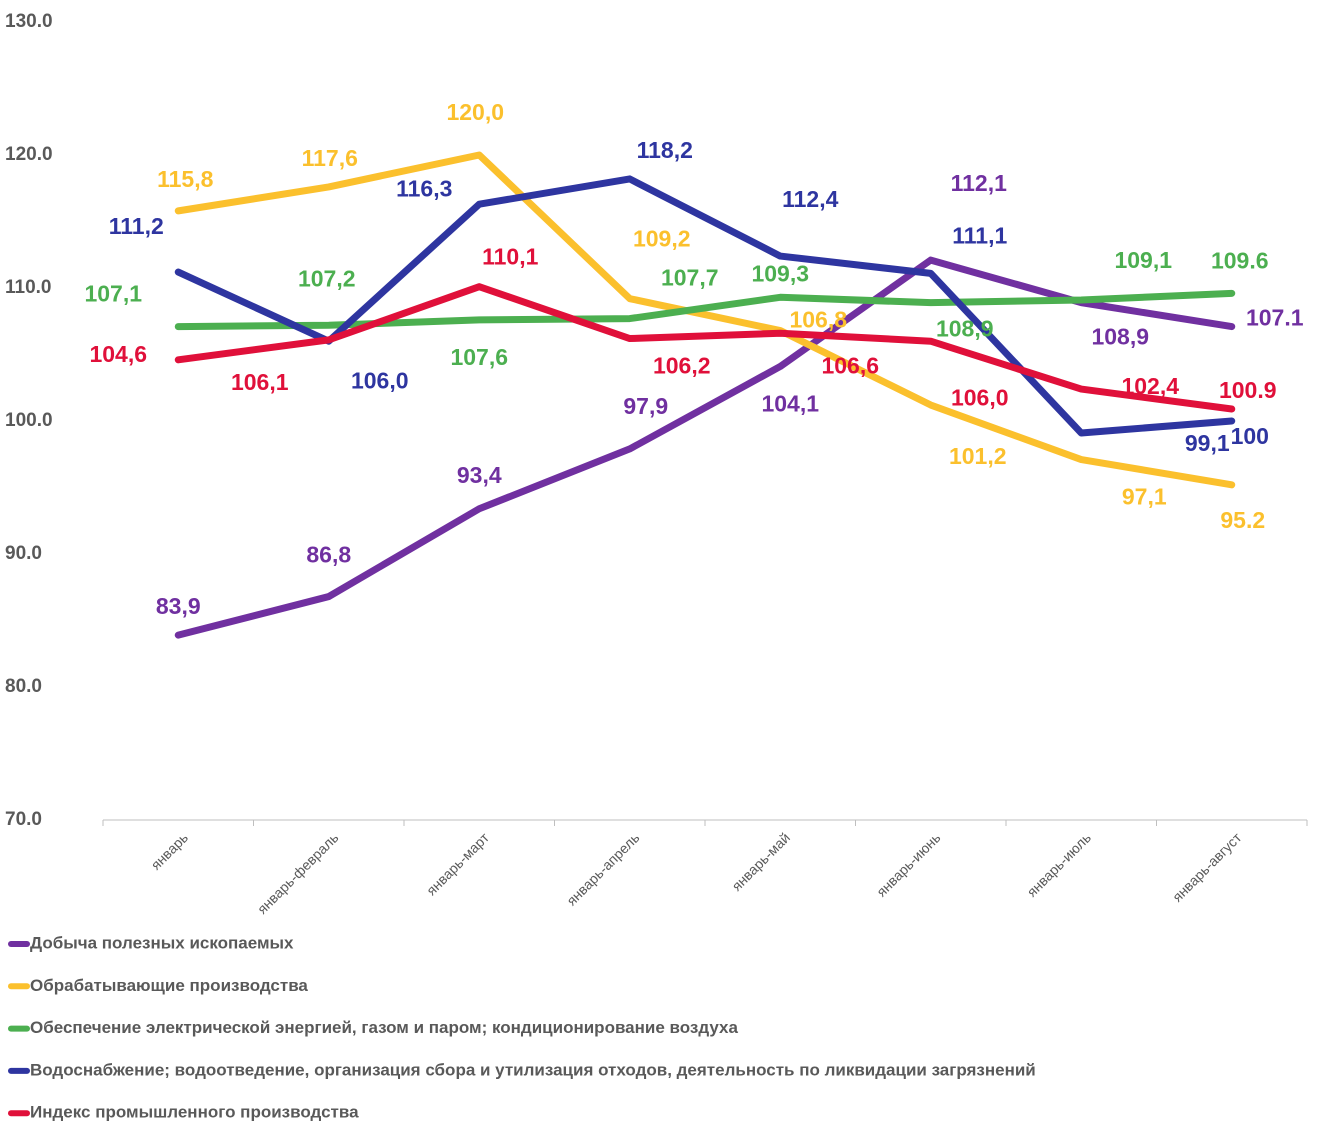  I want to click on legend-label: Обрабатывающие производства, so click(169, 985).